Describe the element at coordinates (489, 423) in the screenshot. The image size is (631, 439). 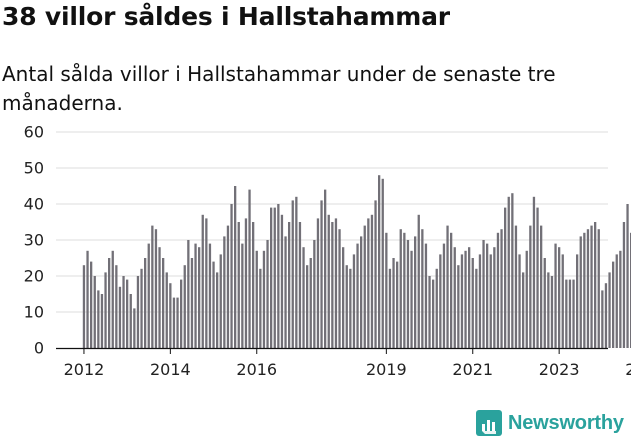
I see `newsworthy-logo-icon` at that location.